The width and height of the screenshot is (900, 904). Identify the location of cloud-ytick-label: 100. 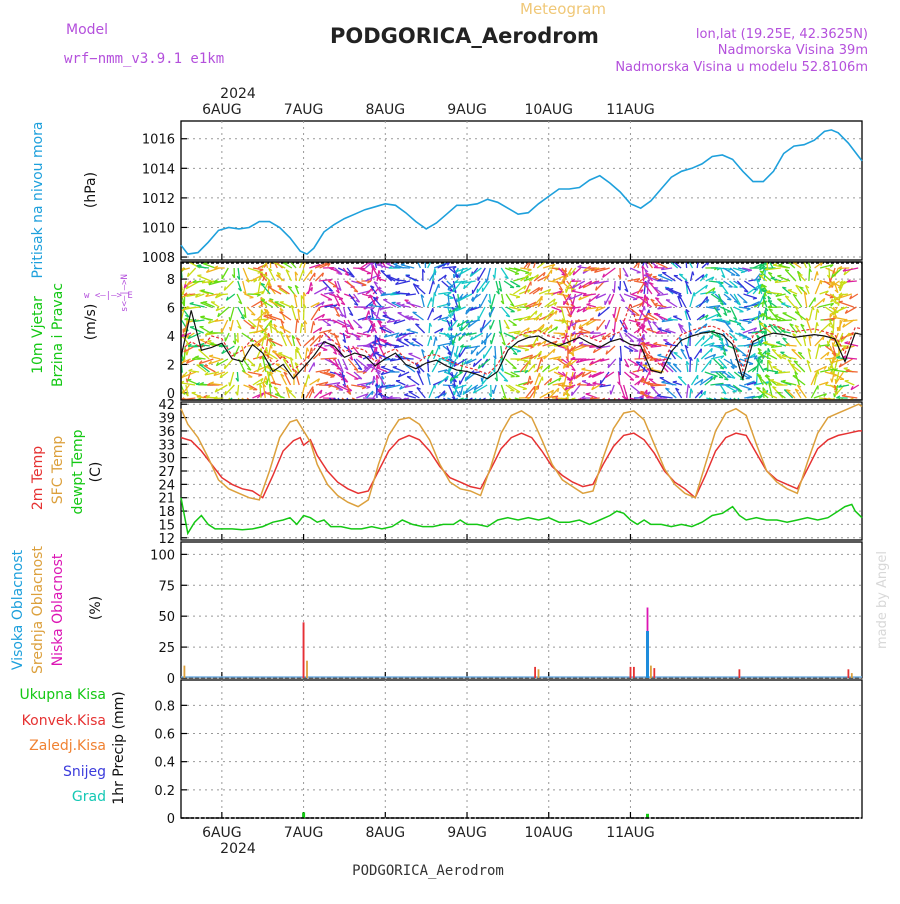
(162, 555).